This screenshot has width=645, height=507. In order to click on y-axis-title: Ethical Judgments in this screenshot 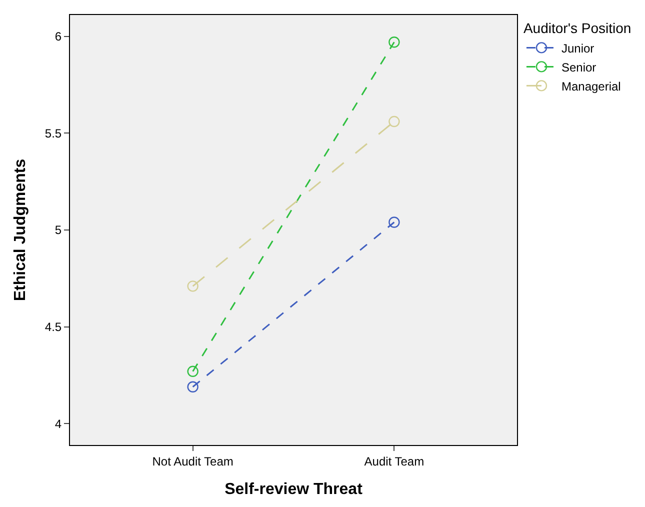, I will do `click(20, 230)`.